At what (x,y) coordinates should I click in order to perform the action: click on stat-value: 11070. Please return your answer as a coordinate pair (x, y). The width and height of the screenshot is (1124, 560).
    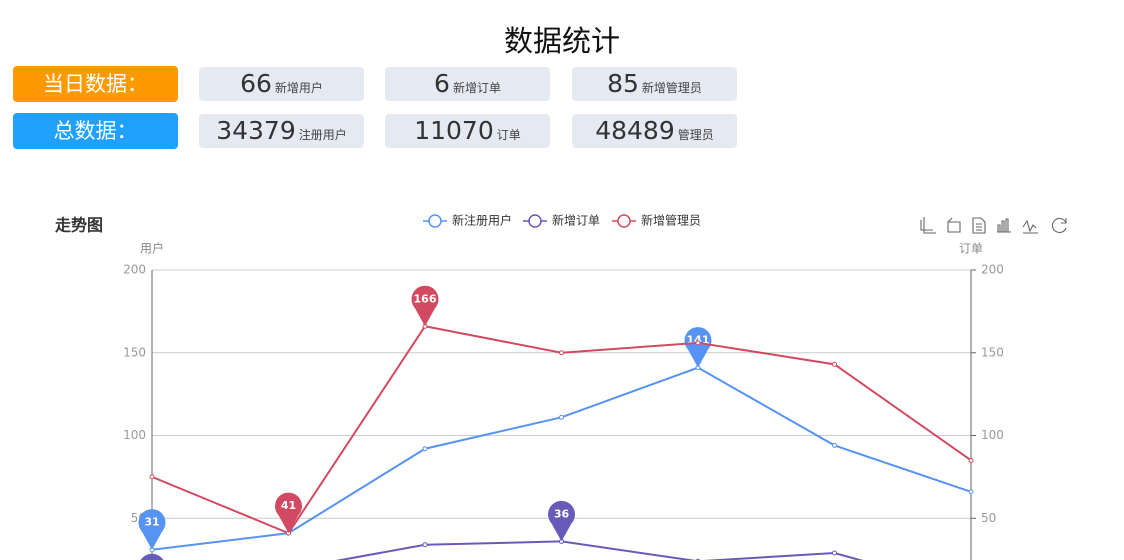
    Looking at the image, I should click on (454, 130).